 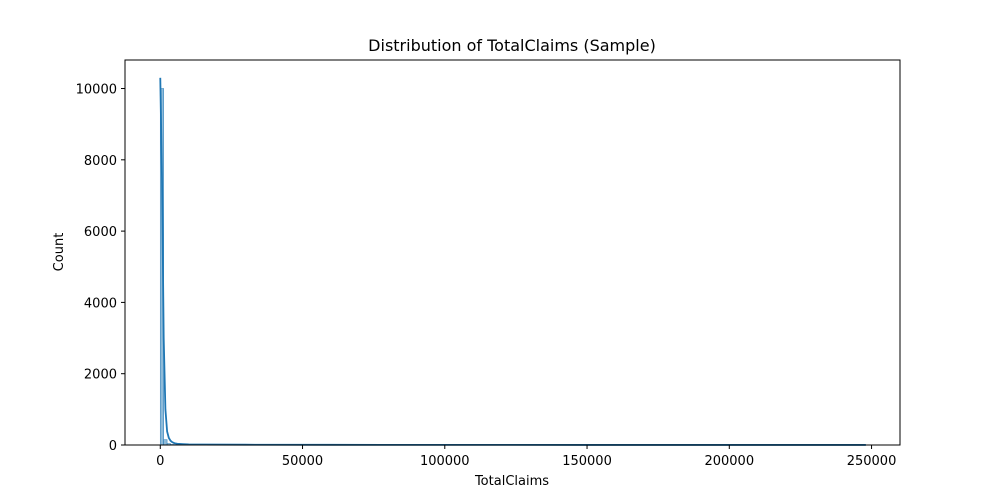 What do you see at coordinates (872, 461) in the screenshot?
I see `x-tick-label: 250000` at bounding box center [872, 461].